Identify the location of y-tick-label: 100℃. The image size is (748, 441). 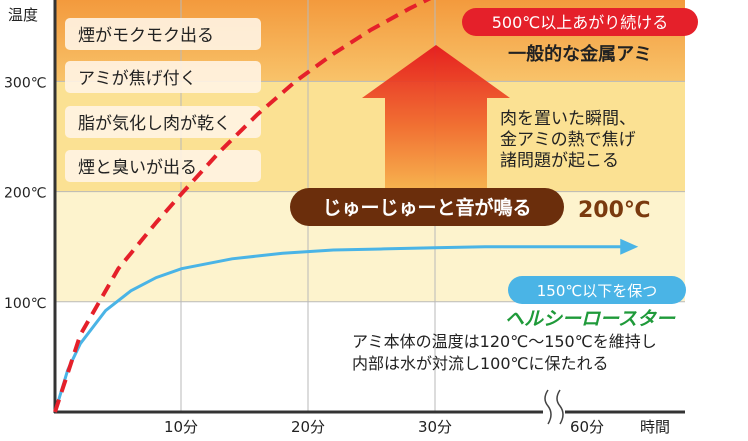
(25, 304).